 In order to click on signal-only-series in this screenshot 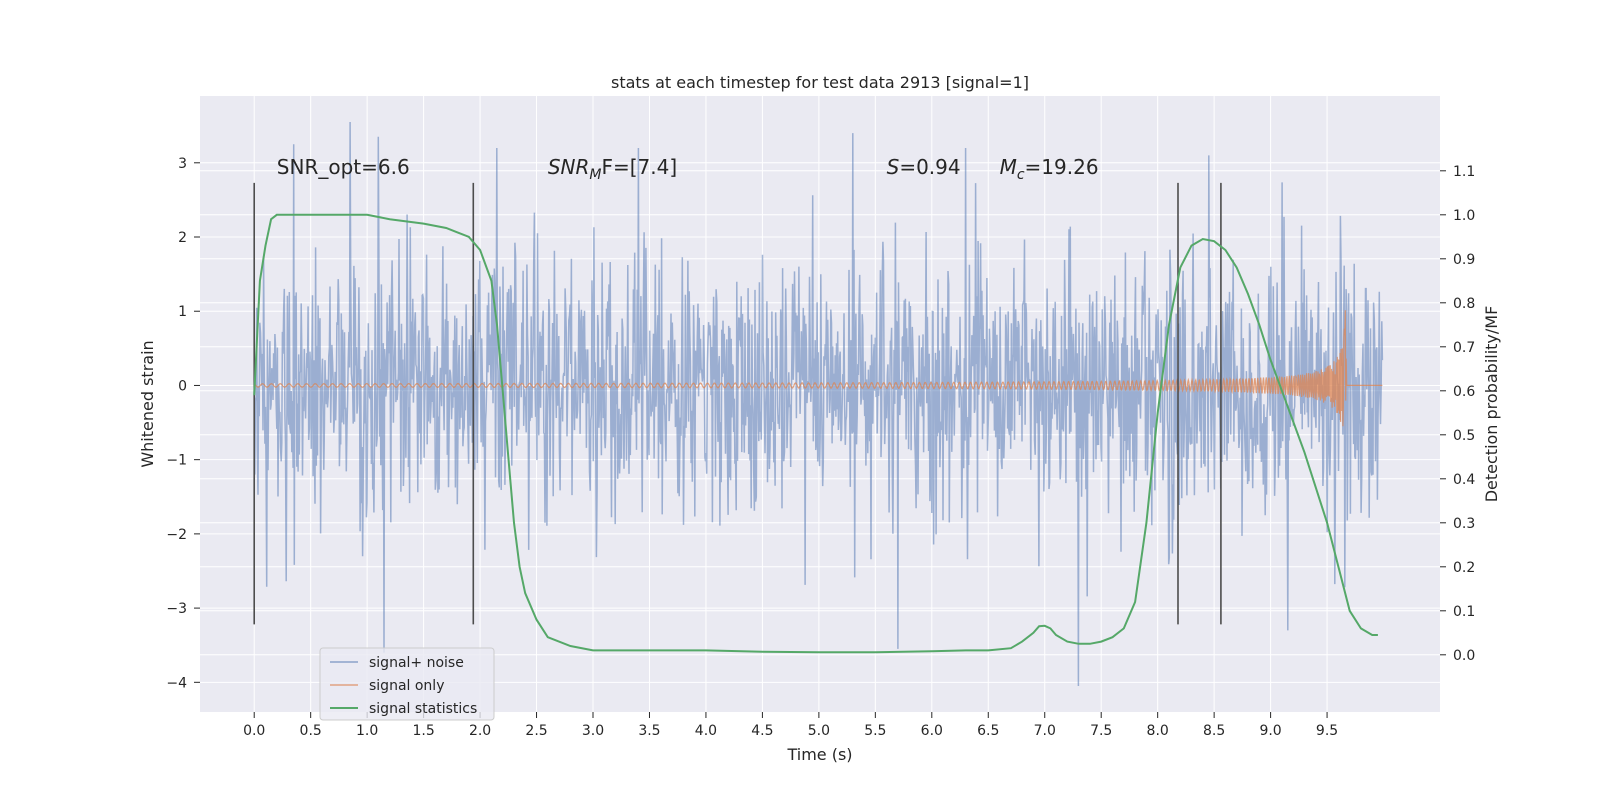, I will do `click(818, 368)`.